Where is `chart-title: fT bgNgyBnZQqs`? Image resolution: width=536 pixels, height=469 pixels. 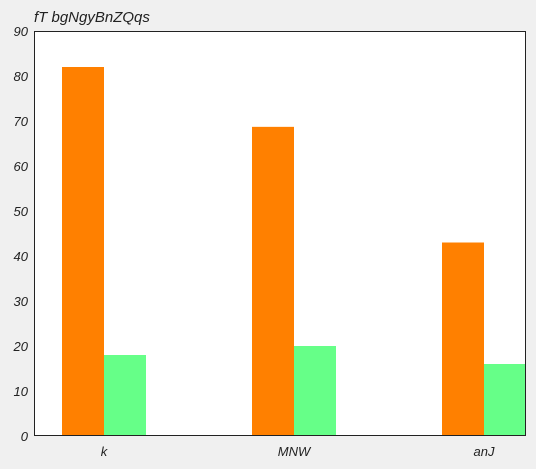 chart-title: fT bgNgyBnZQqs is located at coordinates (92, 17).